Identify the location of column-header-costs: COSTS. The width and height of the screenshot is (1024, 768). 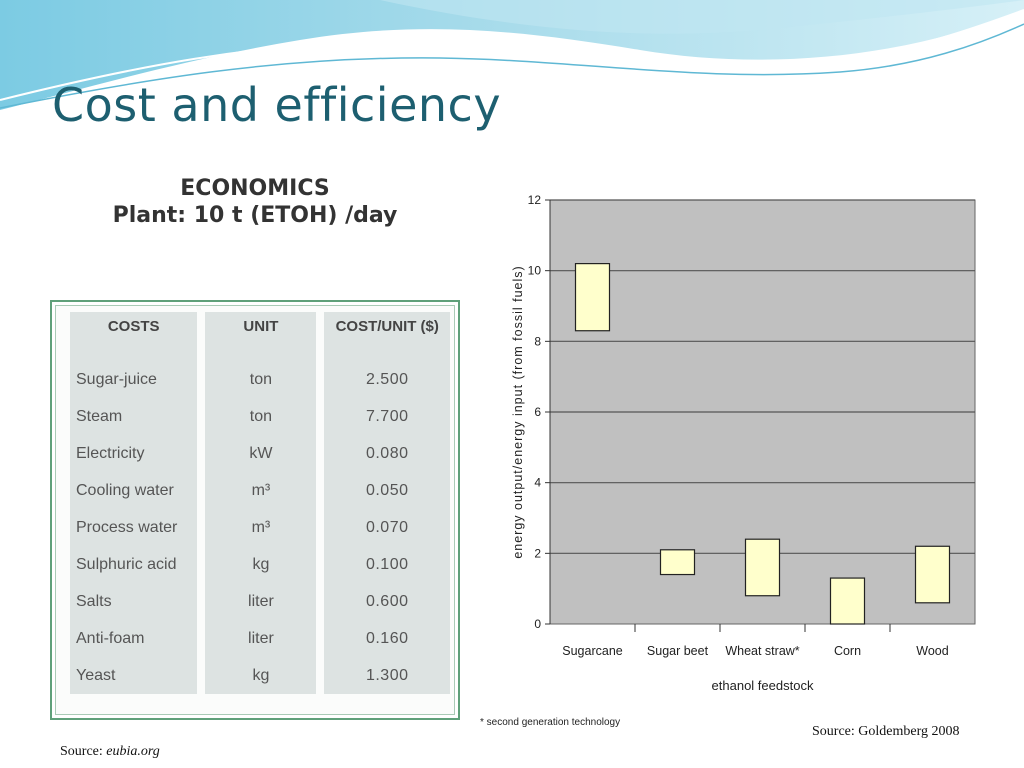
(134, 337).